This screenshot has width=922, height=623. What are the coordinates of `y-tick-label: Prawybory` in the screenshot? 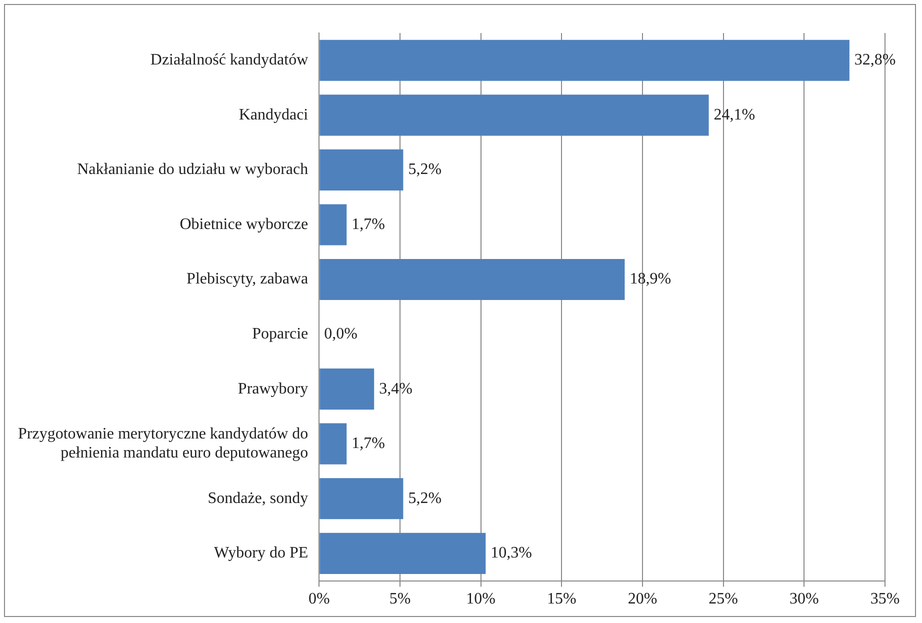 It's located at (273, 389).